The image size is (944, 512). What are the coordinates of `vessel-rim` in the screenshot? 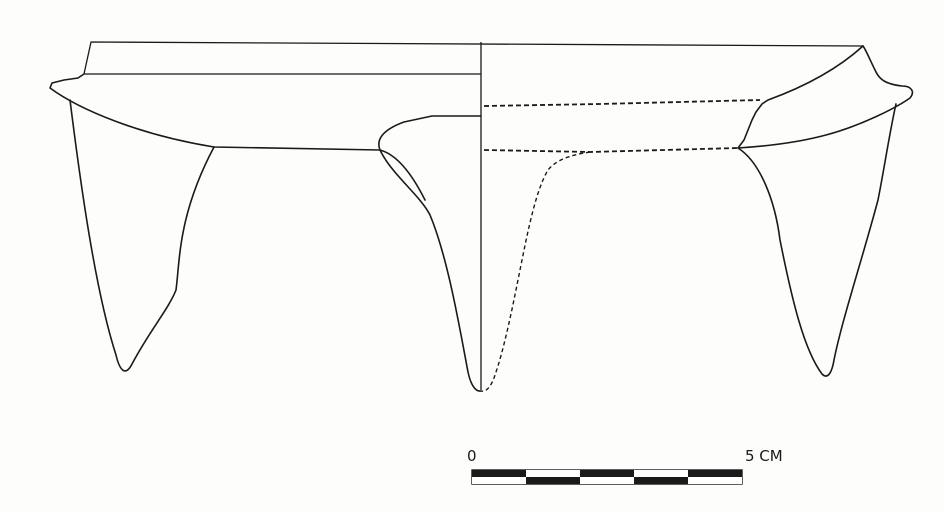 It's located at (473, 58).